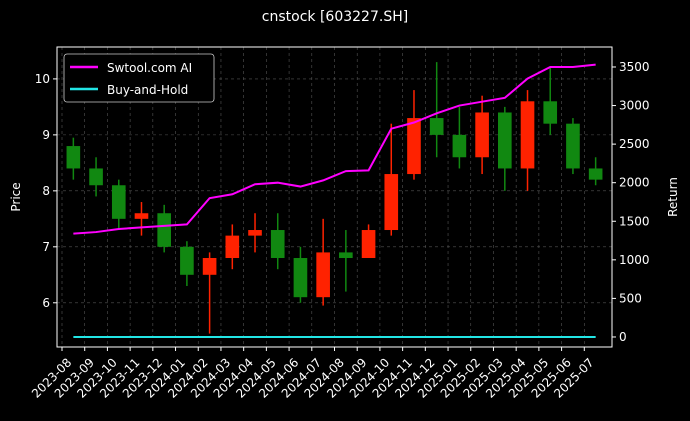 The image size is (690, 421). I want to click on y2-tick-label: 2500, so click(634, 144).